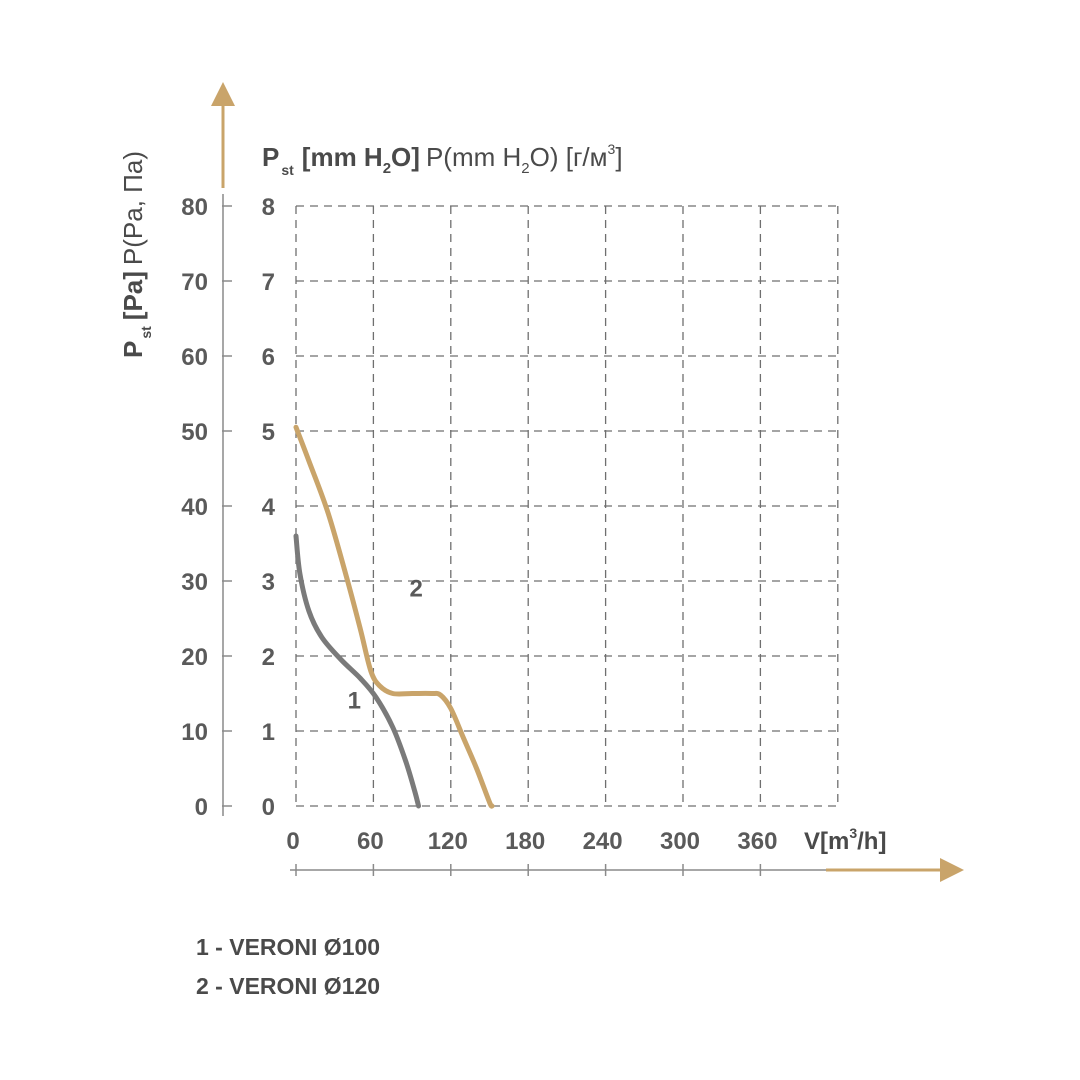 The height and width of the screenshot is (1080, 1080). Describe the element at coordinates (268, 807) in the screenshot. I see `y-mm-tick-label: 0` at that location.